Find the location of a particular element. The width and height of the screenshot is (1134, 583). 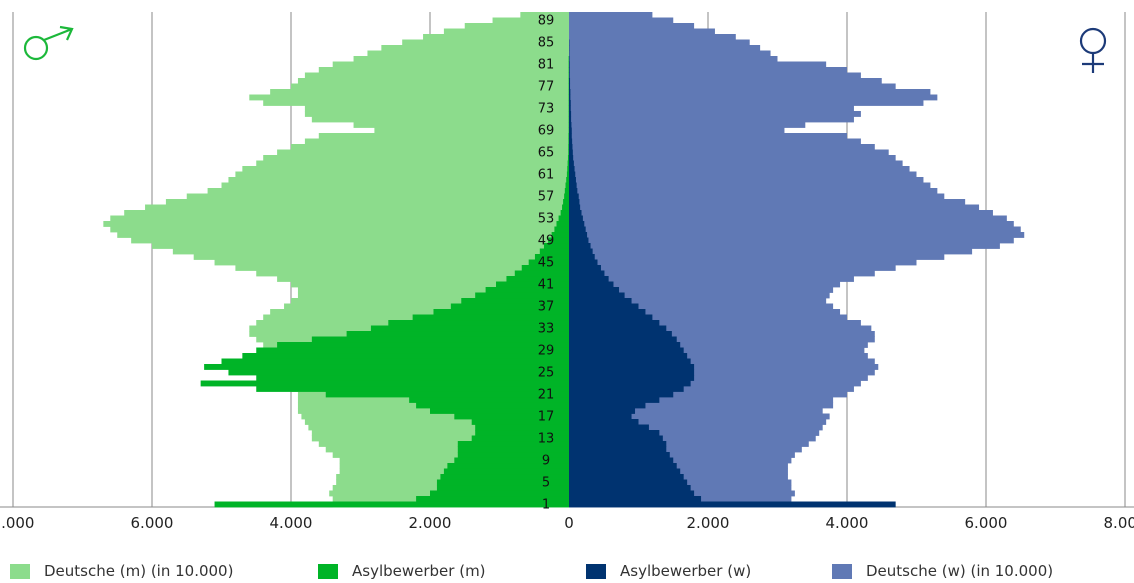

age-tick-label: 5 is located at coordinates (546, 482).